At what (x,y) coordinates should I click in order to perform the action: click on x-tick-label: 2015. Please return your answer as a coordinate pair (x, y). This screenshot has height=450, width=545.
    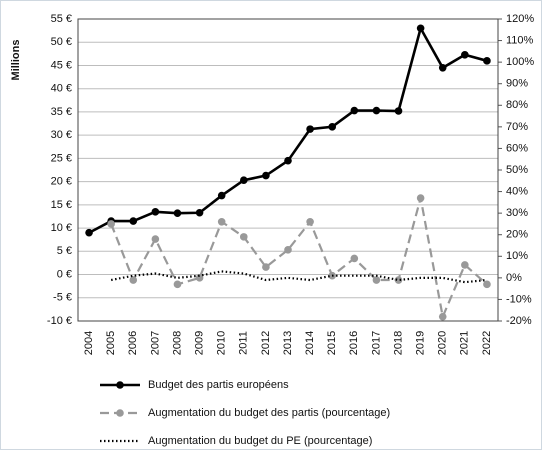
    Looking at the image, I should click on (332, 343).